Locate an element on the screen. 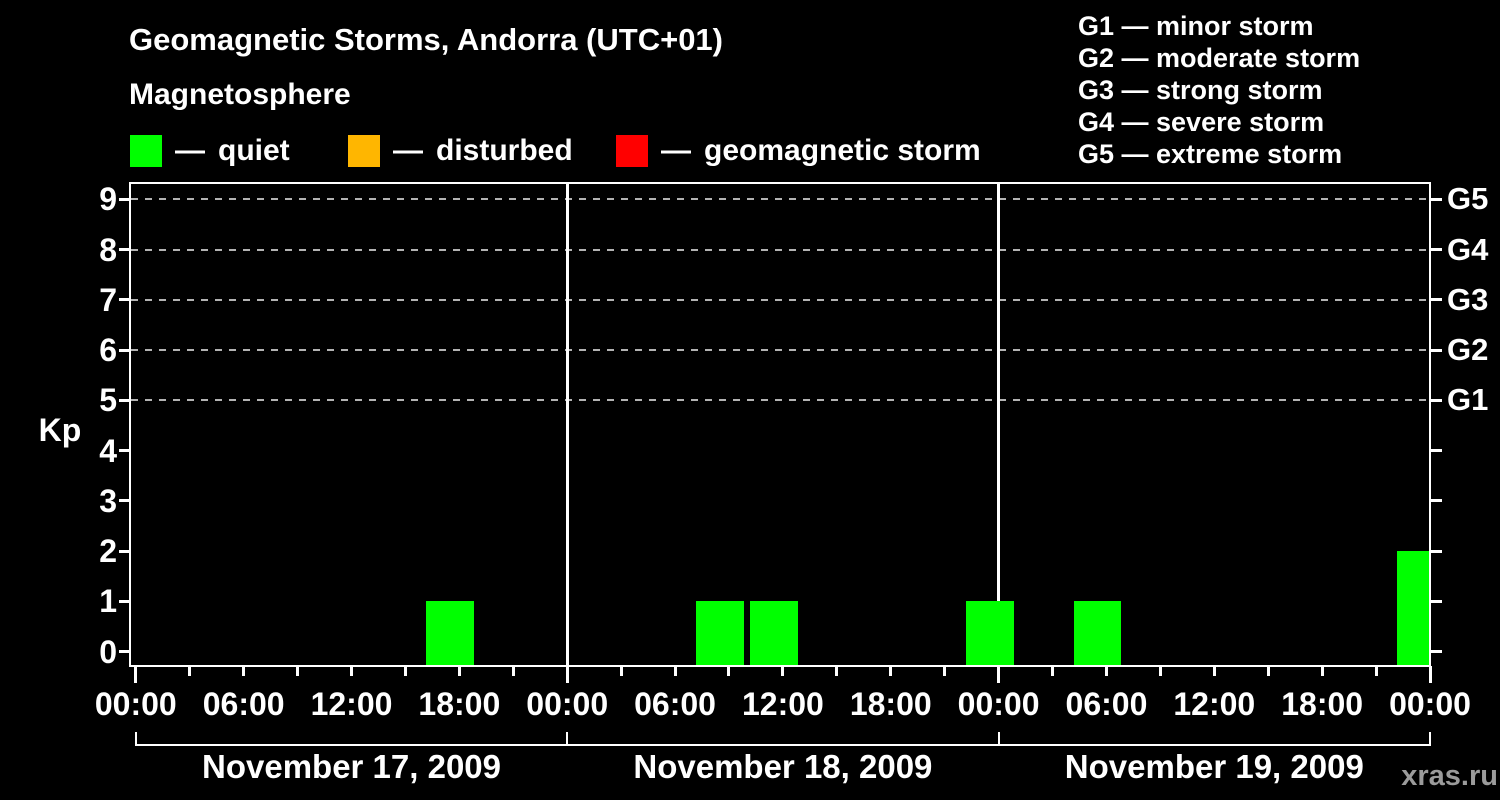  g-level-label: G3 is located at coordinates (1468, 299).